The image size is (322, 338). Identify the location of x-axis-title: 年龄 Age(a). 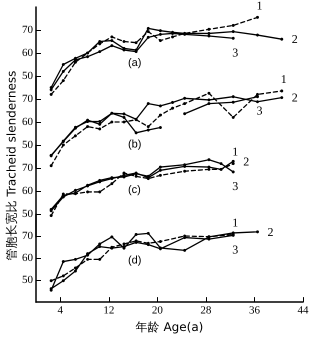
(170, 327).